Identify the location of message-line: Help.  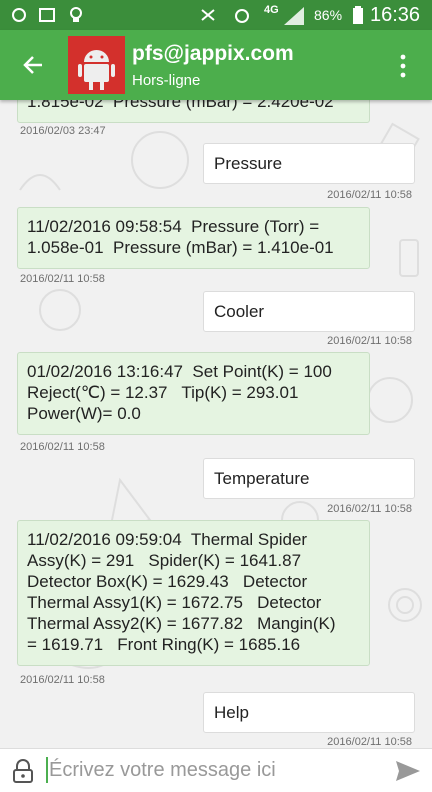
(231, 712).